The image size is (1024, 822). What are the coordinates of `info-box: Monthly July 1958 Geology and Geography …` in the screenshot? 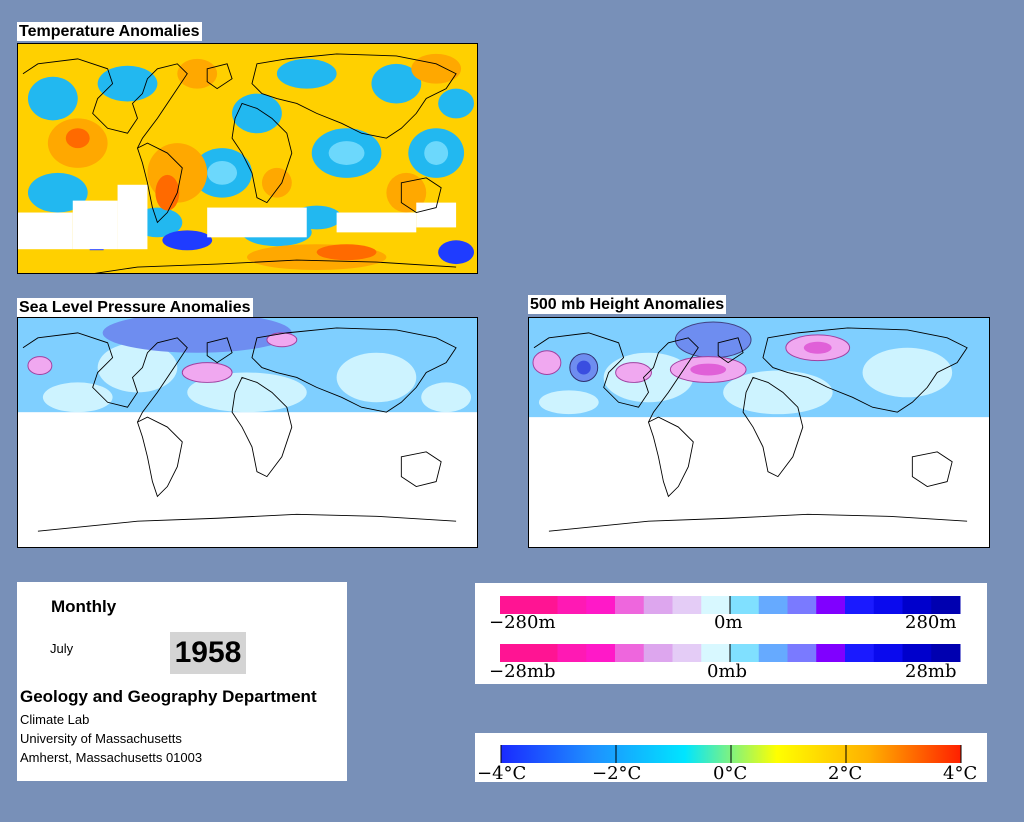 It's located at (182, 681).